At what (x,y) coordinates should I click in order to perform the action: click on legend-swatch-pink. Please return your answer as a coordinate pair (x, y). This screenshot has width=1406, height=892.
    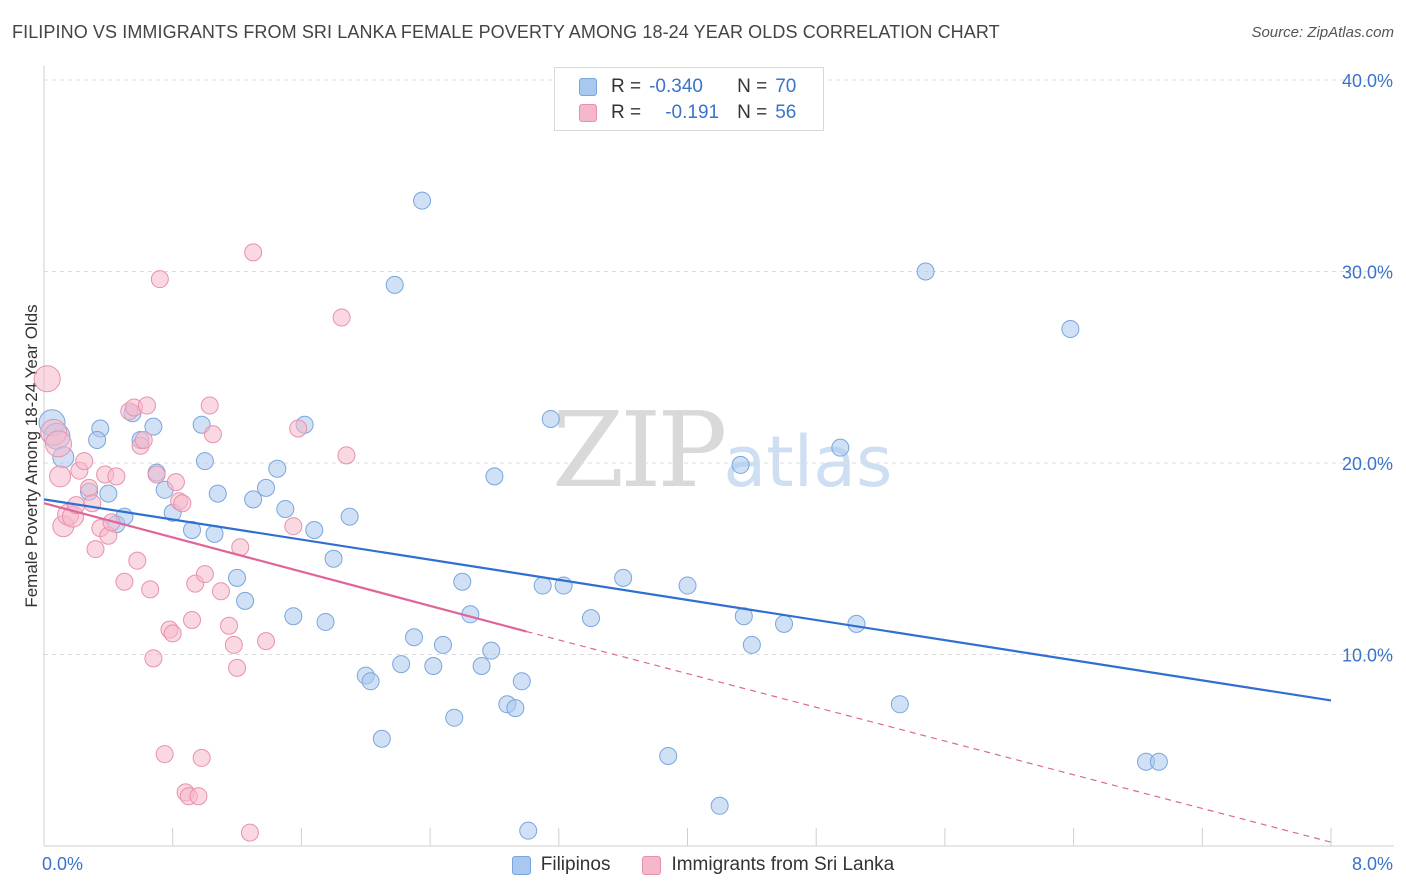
    Looking at the image, I should click on (652, 865).